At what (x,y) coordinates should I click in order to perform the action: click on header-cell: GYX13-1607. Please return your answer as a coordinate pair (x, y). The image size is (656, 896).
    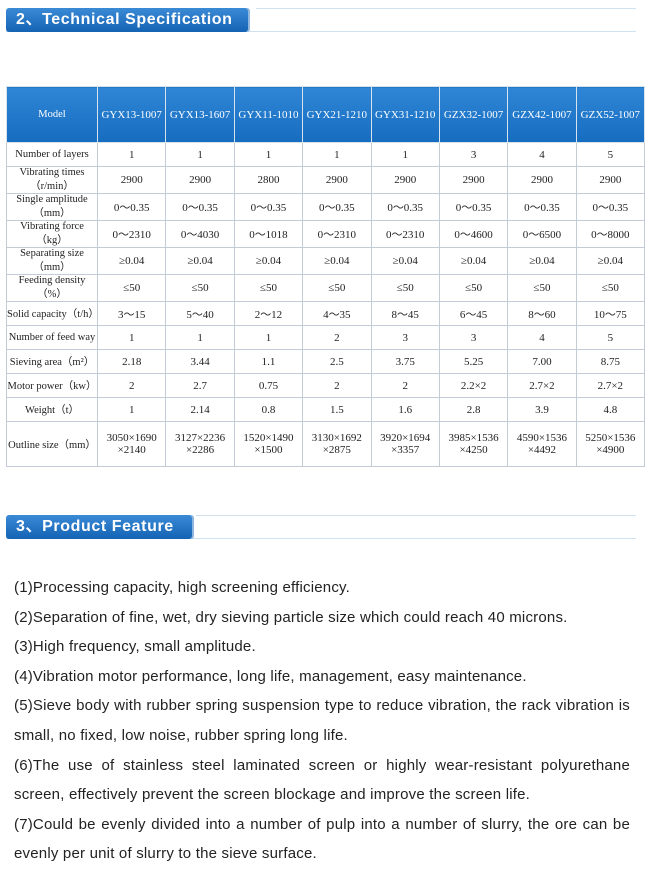
    Looking at the image, I should click on (200, 114).